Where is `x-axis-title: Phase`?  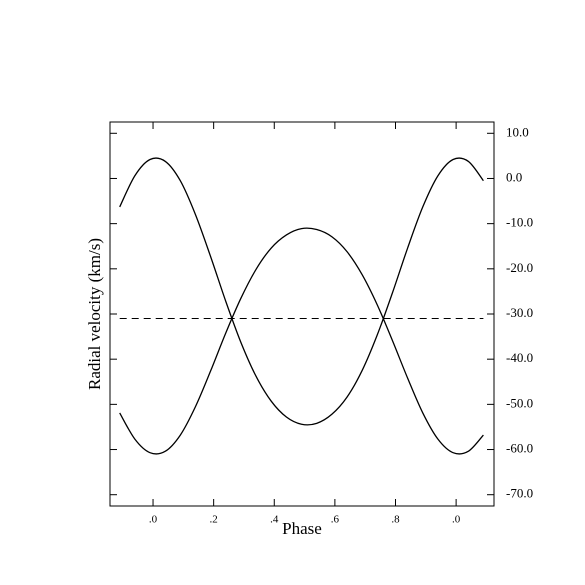
x-axis-title: Phase is located at coordinates (302, 528).